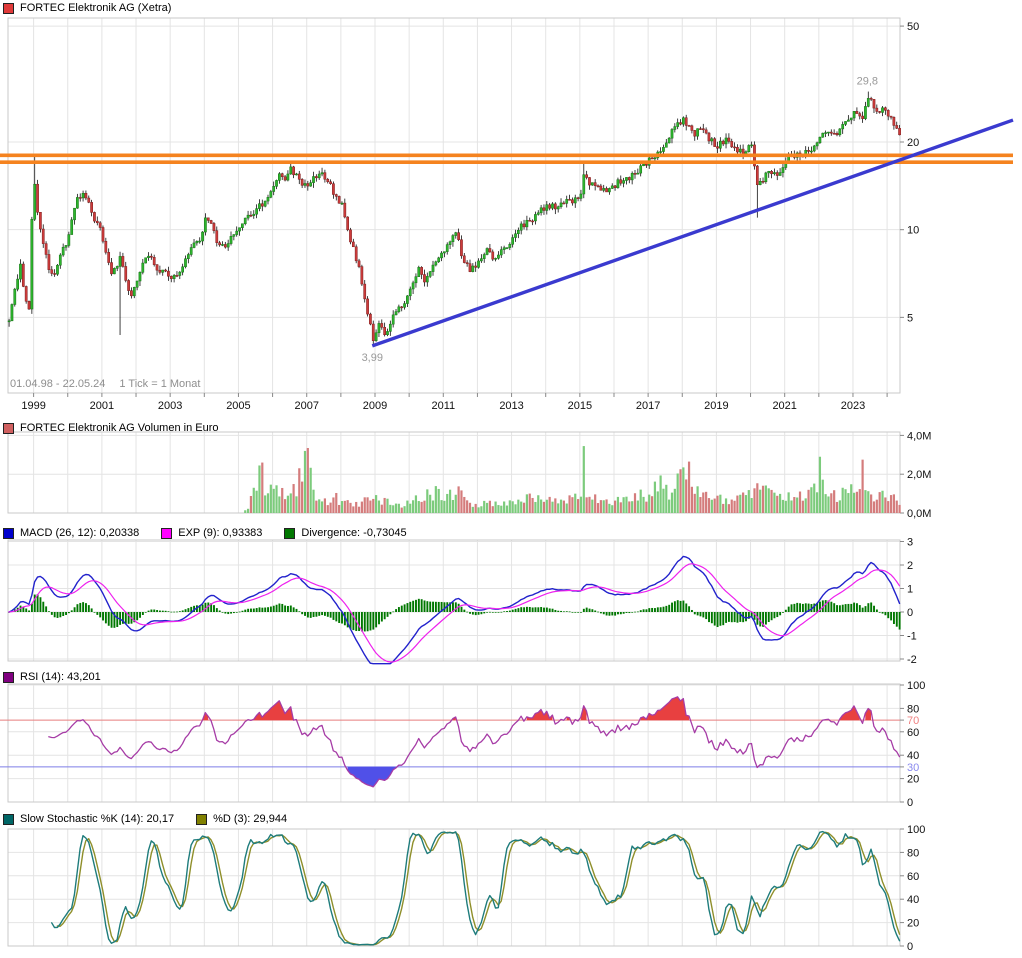  I want to click on macd-signal-line, so click(454, 613).